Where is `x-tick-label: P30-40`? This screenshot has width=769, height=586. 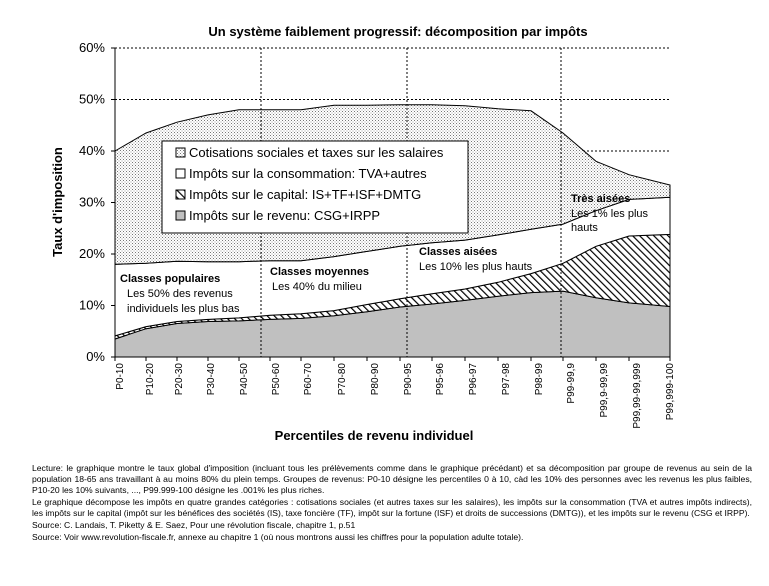 x-tick-label: P30-40 is located at coordinates (211, 379).